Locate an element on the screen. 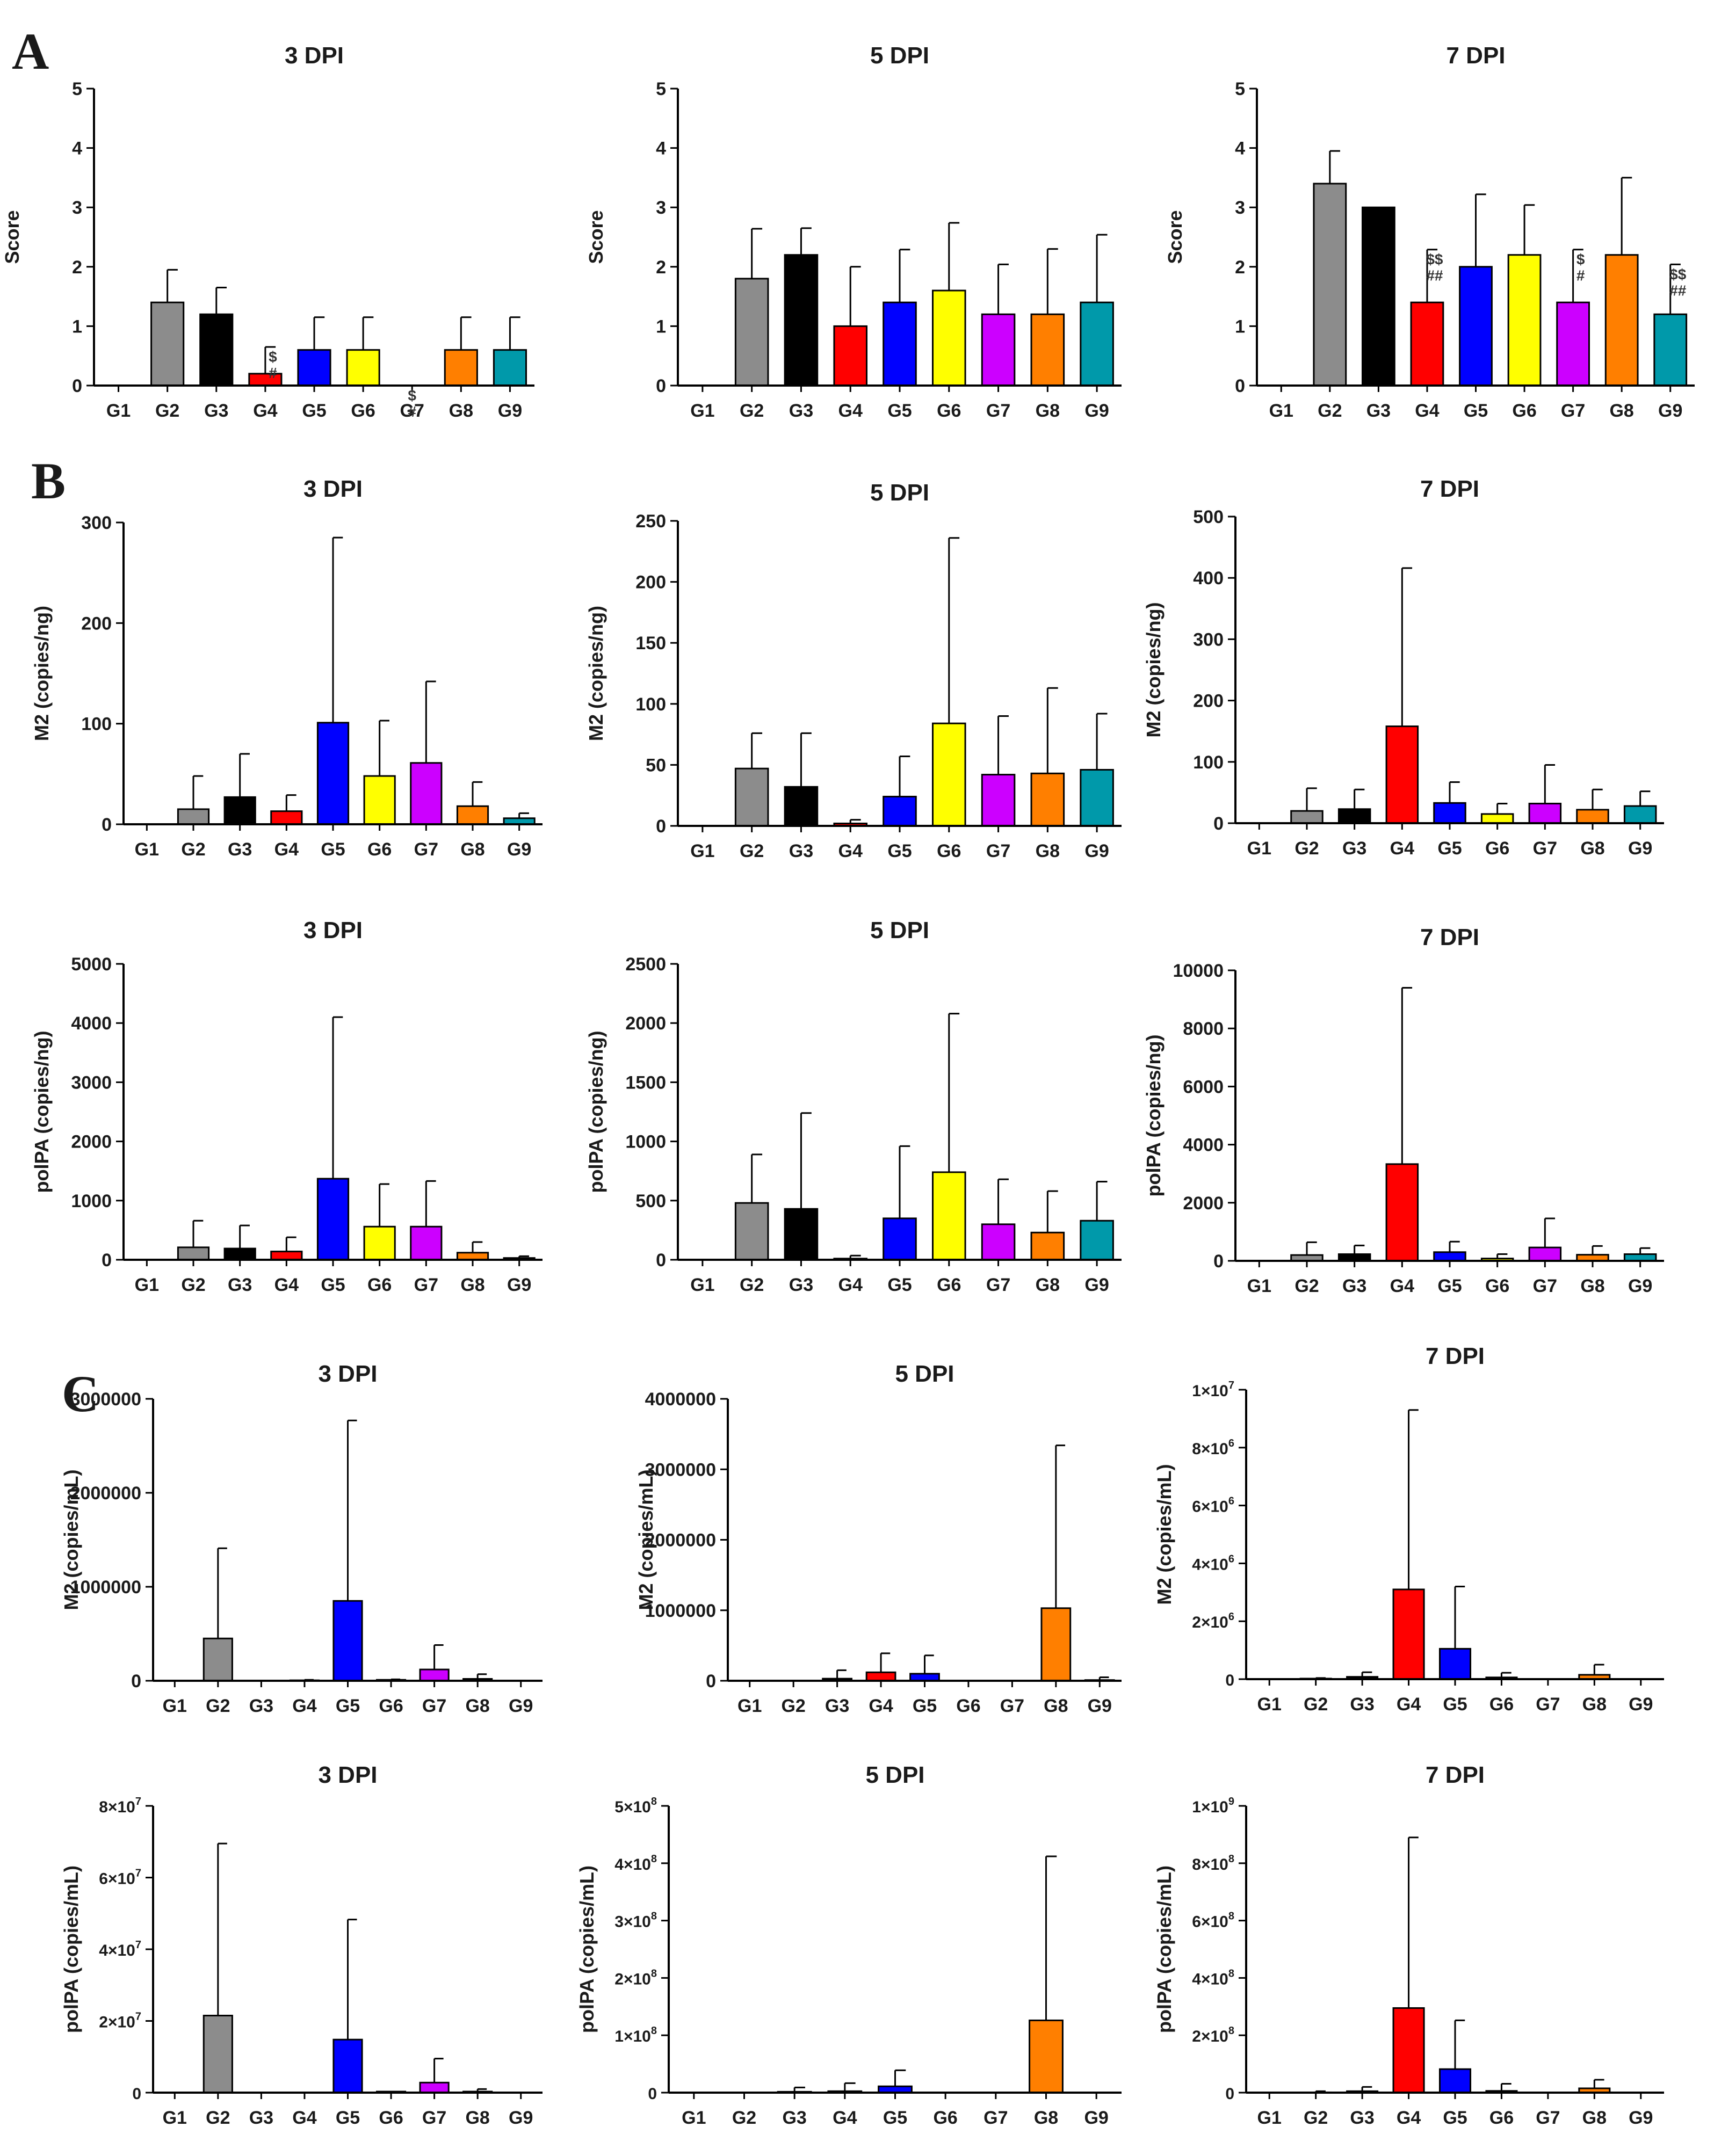  y-tick-label: 3000000 is located at coordinates (680, 1470).